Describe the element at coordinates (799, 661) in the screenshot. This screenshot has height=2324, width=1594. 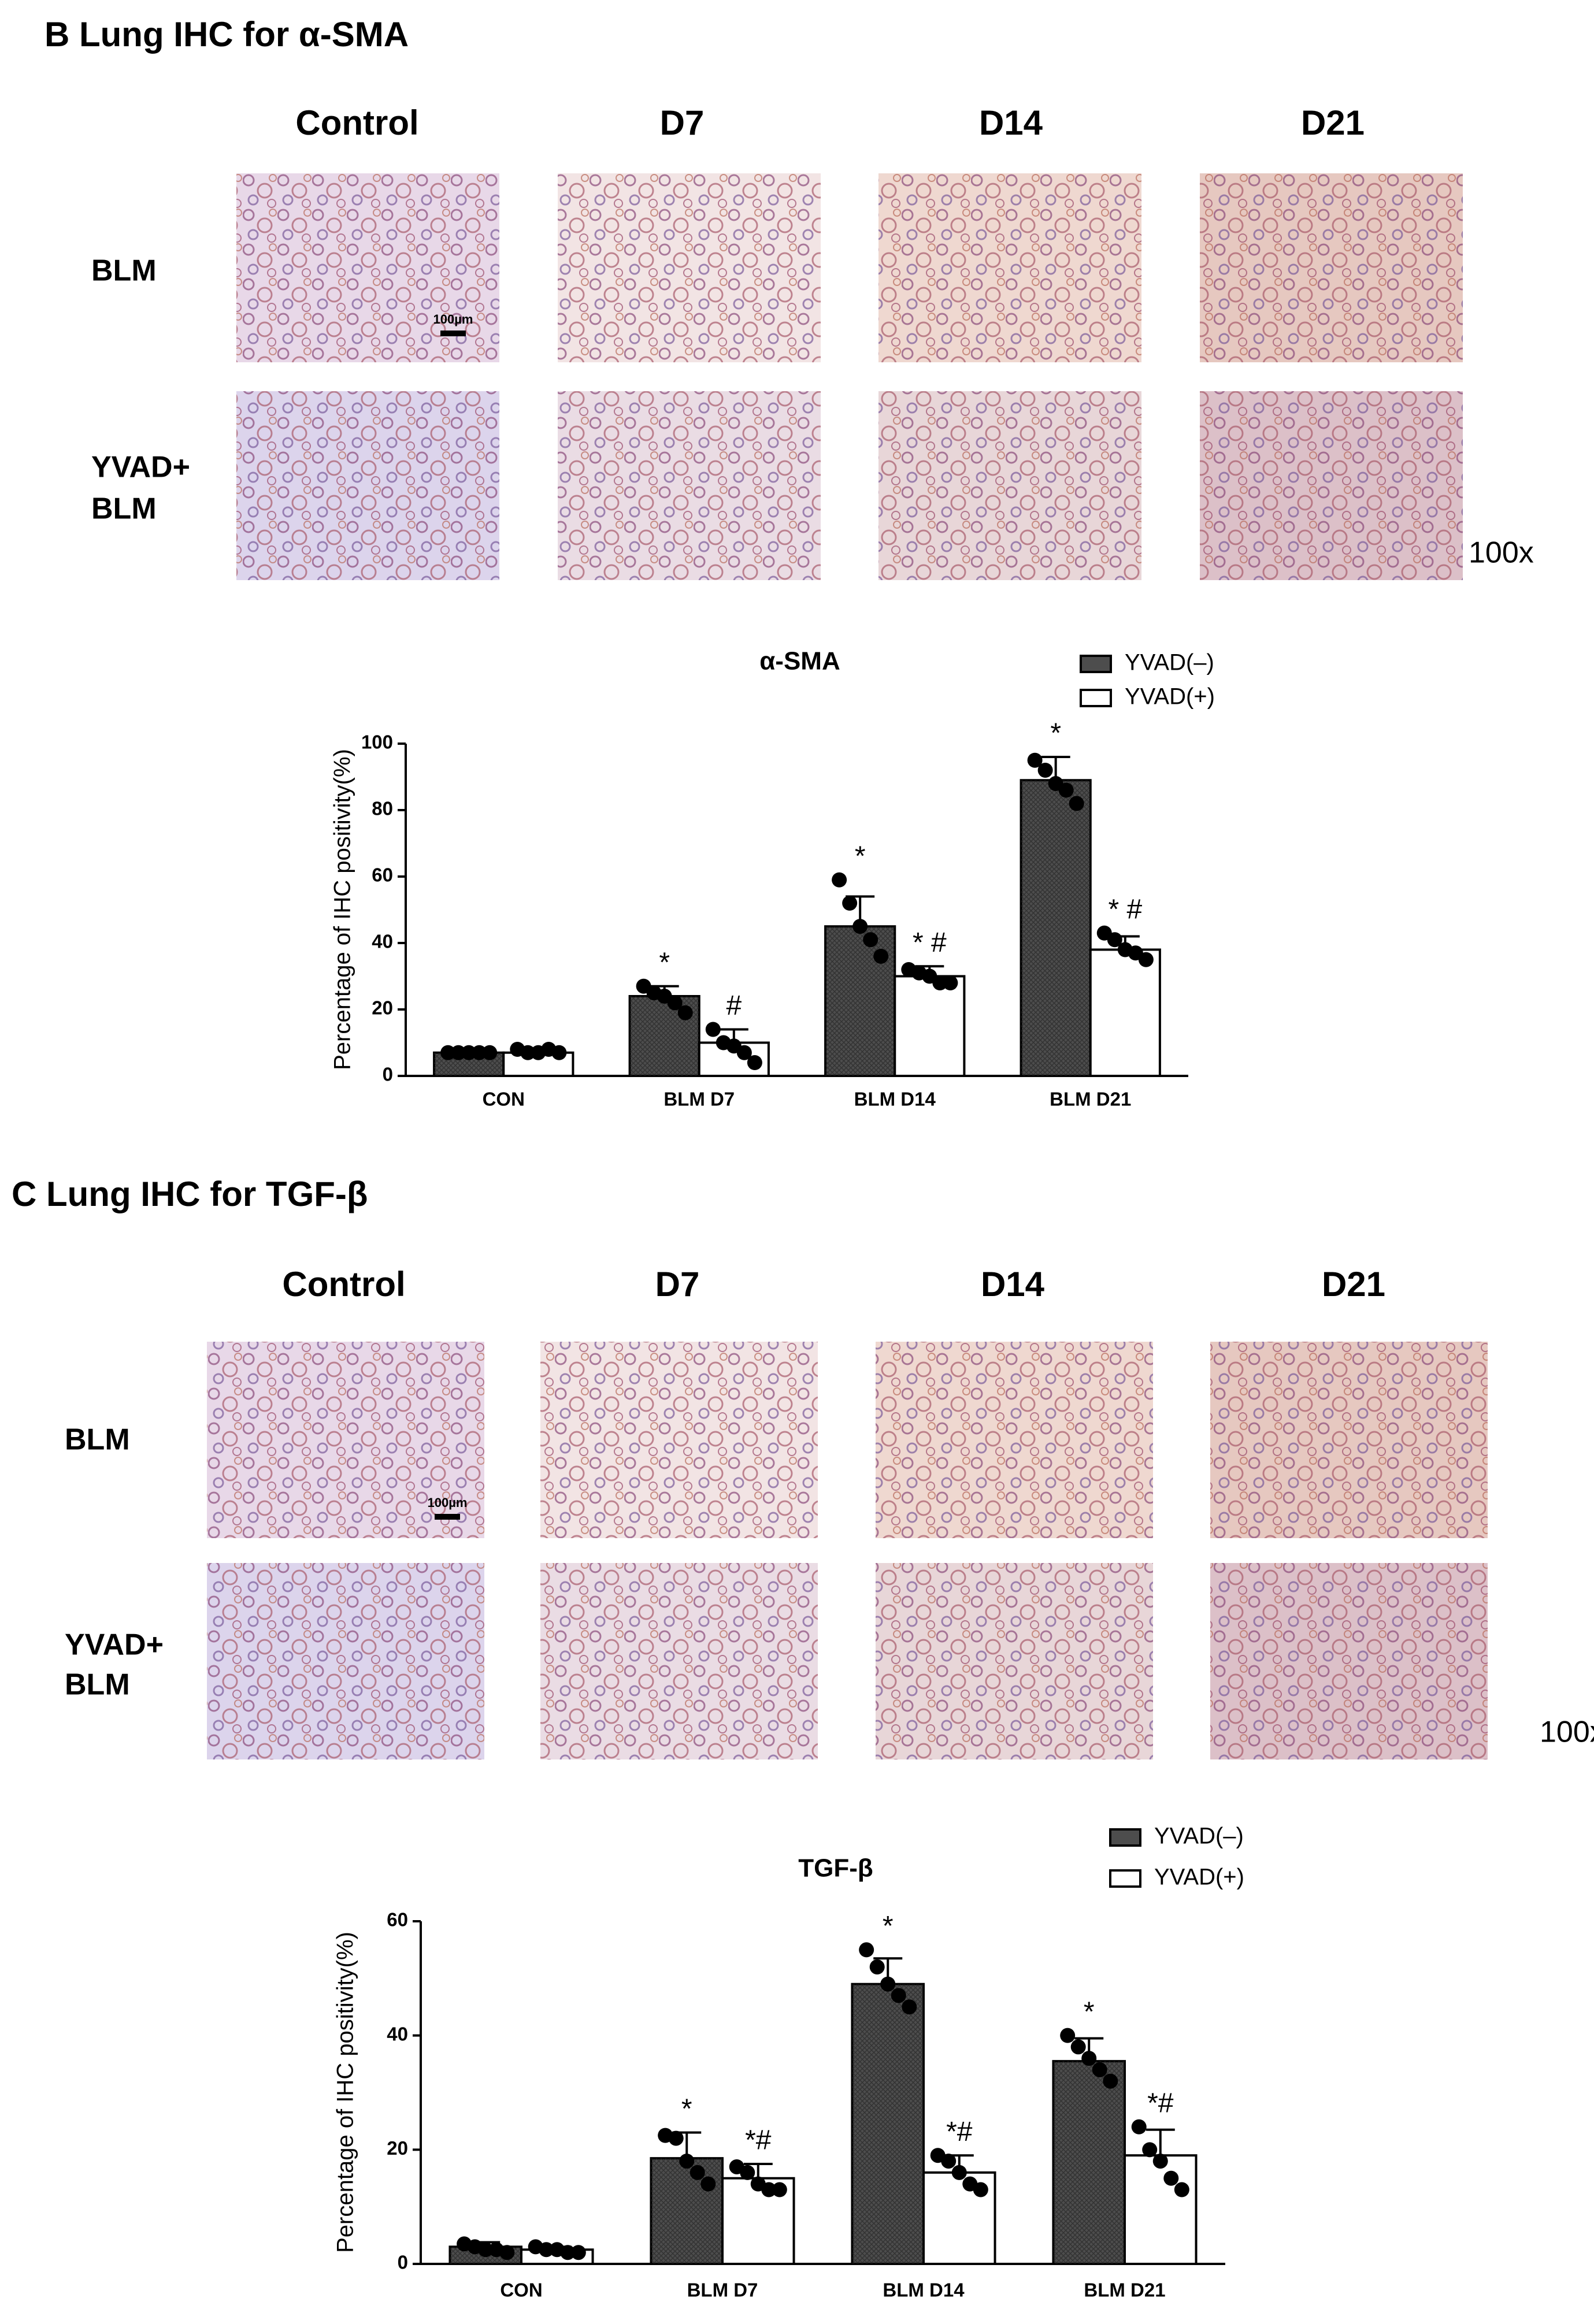
I see `chart-title: α-SMA` at that location.